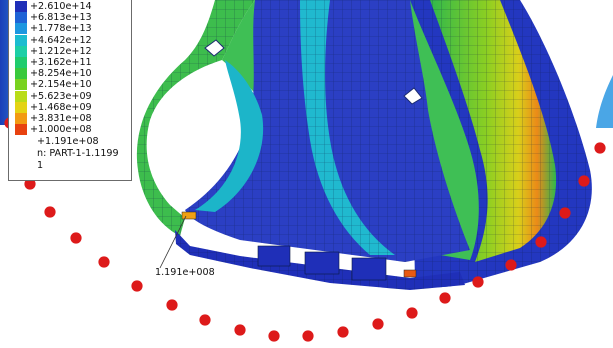  Describe the element at coordinates (61, 96) in the screenshot. I see `legend-label: +5.623e+09` at that location.